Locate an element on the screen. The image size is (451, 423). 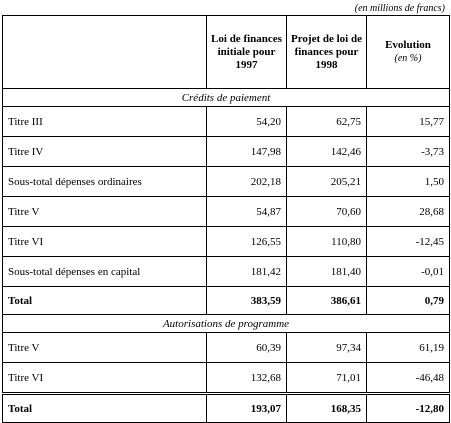
total-row: Total 383,59 386,61 0,79 is located at coordinates (226, 300).